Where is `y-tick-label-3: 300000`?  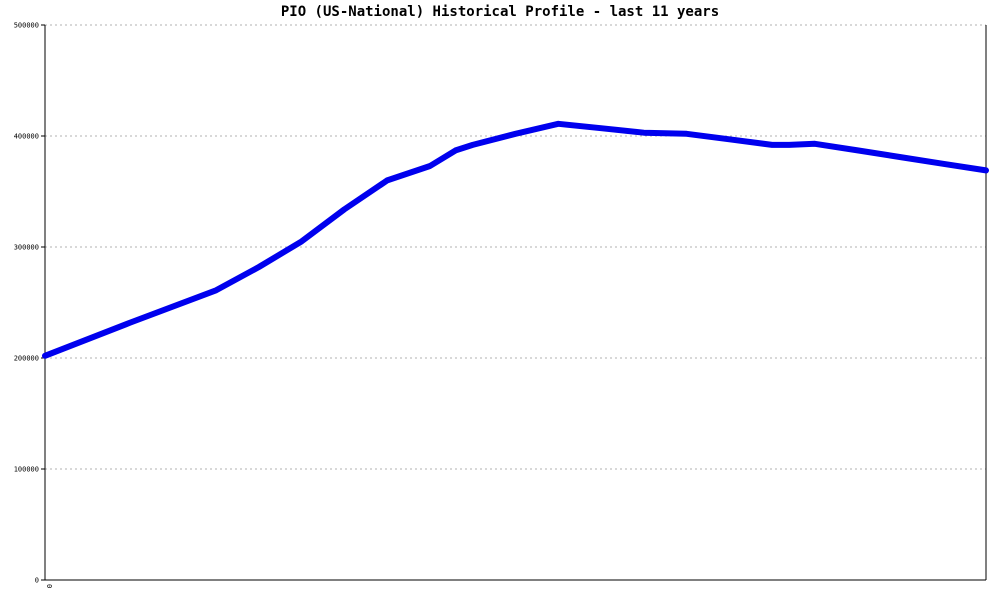 y-tick-label-3: 300000 is located at coordinates (26, 248).